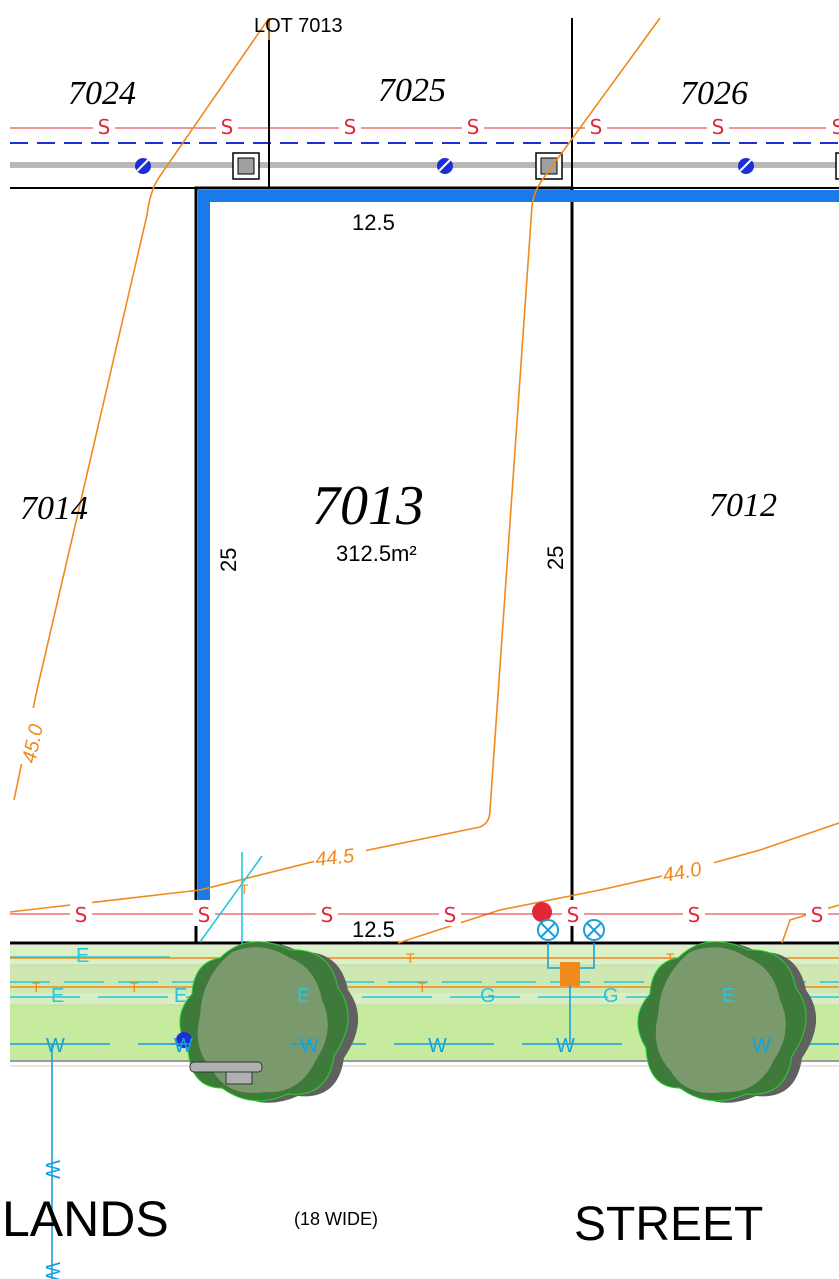 Image resolution: width=839 pixels, height=1279 pixels. I want to click on right-depth-dimension: 25, so click(555, 558).